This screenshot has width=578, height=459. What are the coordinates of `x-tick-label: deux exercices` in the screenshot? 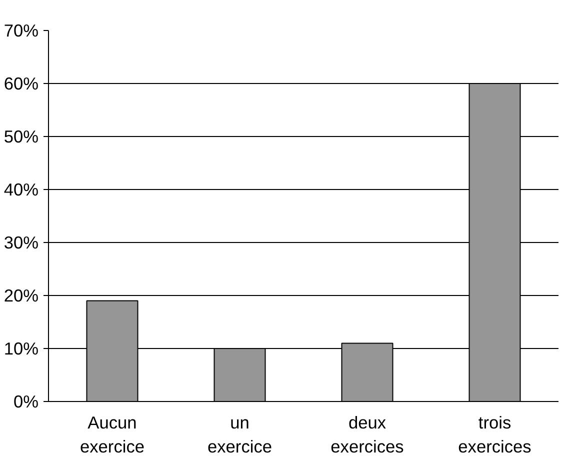 It's located at (367, 434).